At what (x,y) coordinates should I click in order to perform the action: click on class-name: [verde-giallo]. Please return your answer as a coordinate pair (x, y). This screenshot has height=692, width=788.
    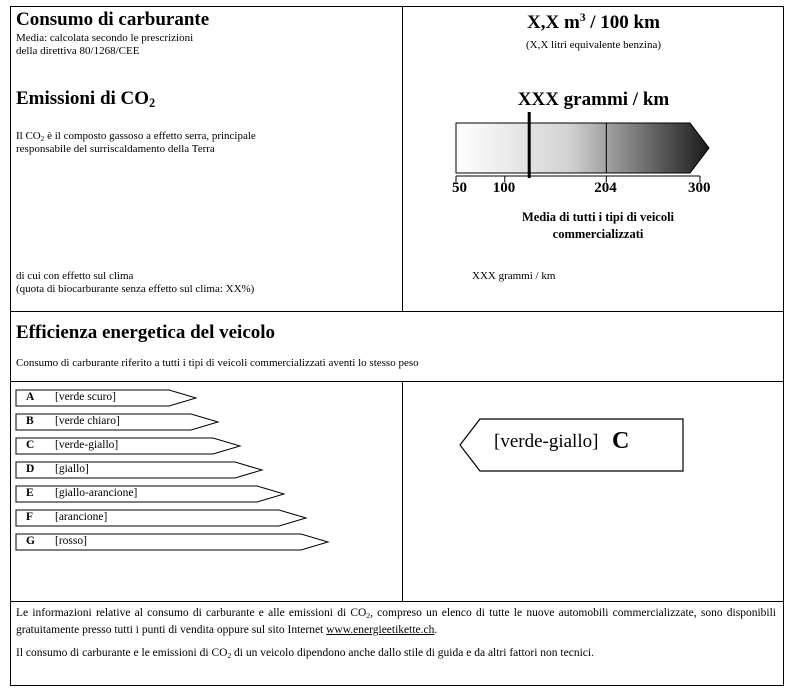
    Looking at the image, I should click on (87, 445).